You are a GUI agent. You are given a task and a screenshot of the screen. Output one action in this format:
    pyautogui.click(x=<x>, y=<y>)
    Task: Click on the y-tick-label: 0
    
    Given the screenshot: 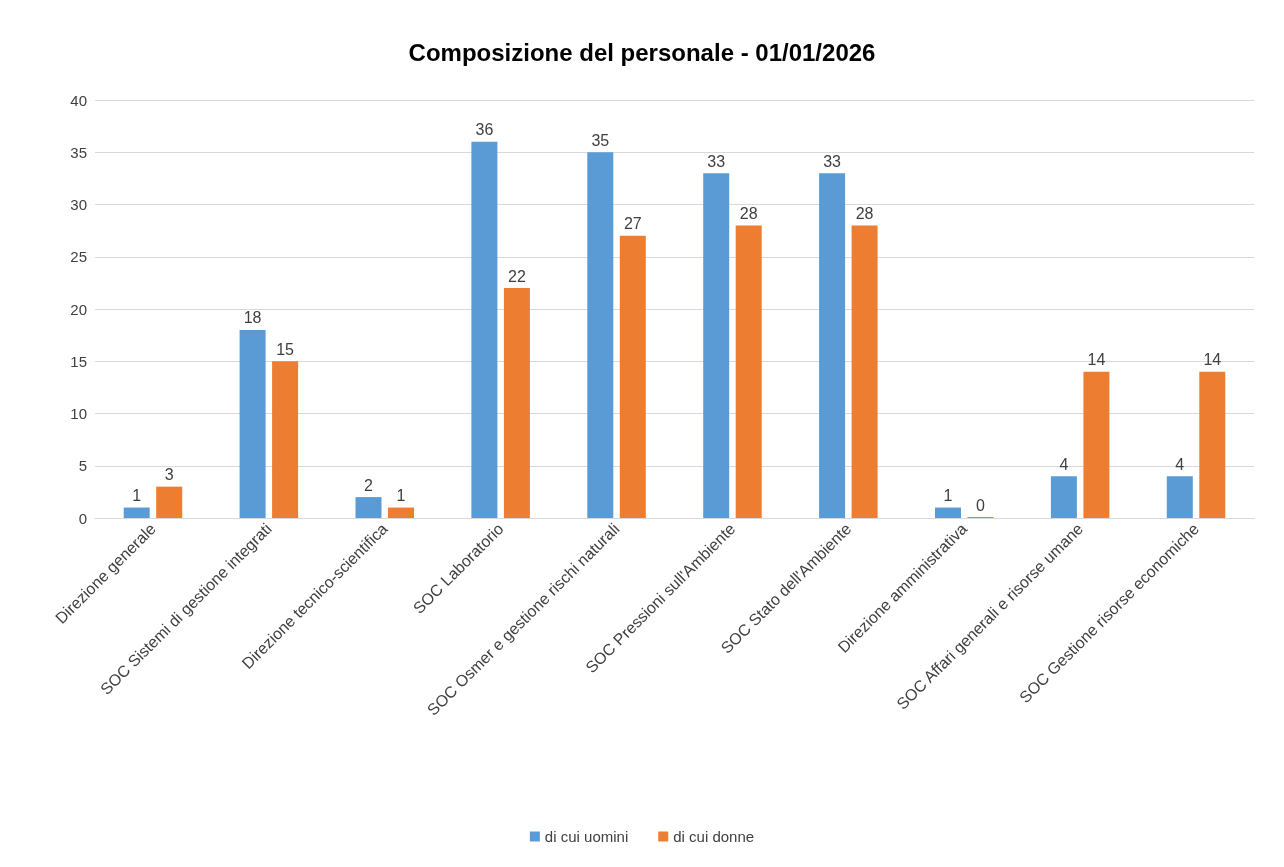 What is the action you would take?
    pyautogui.click(x=82, y=518)
    